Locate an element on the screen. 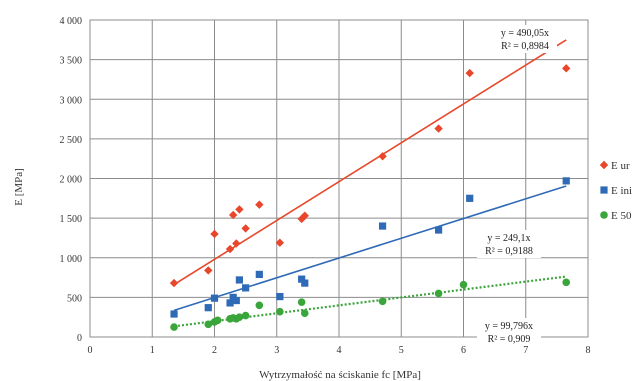 The width and height of the screenshot is (640, 381). y-tick-label: 3 000 is located at coordinates (71, 100).